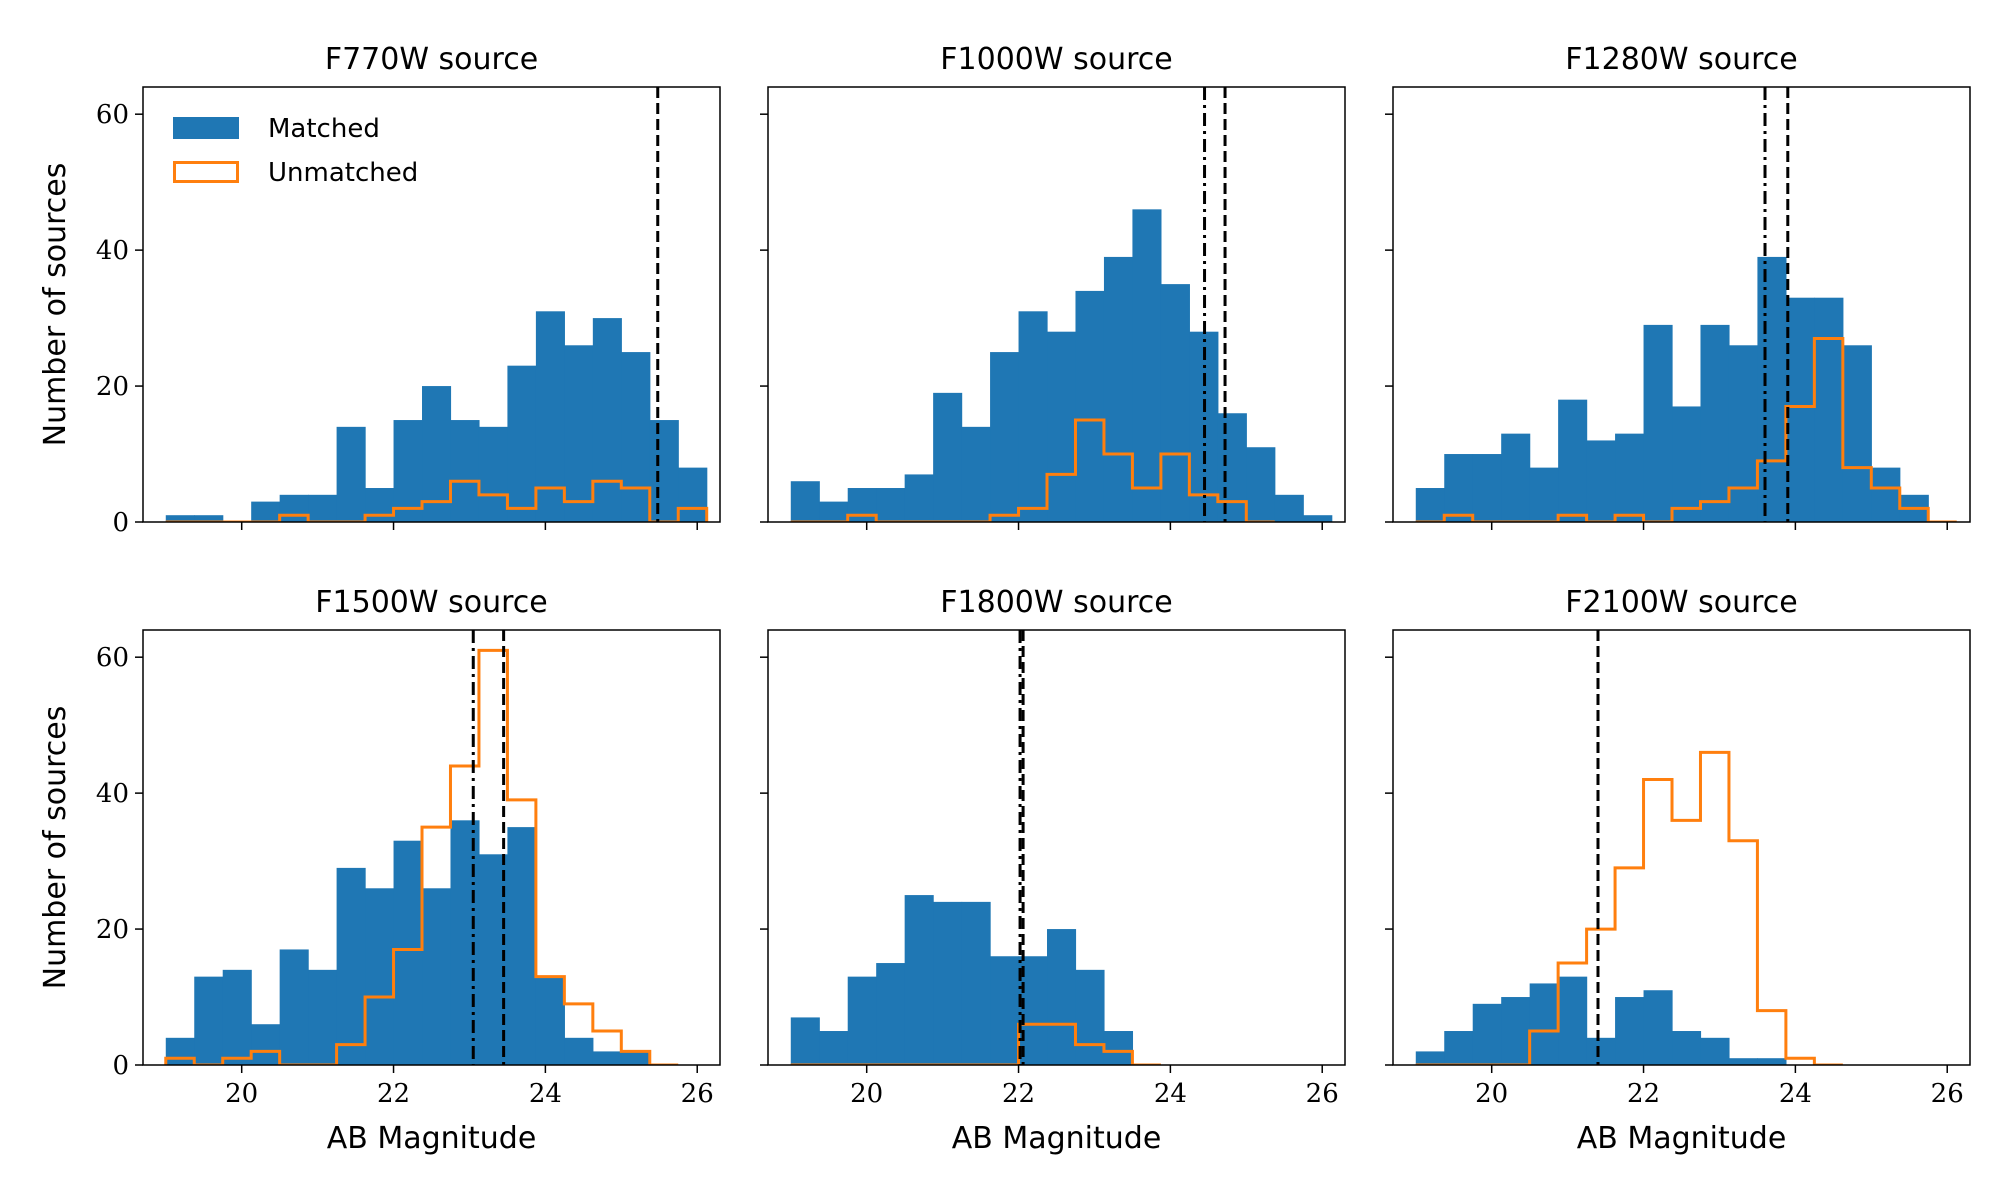 This screenshot has height=1200, width=2000. I want to click on y-axis-label: Number of sources, so click(55, 848).